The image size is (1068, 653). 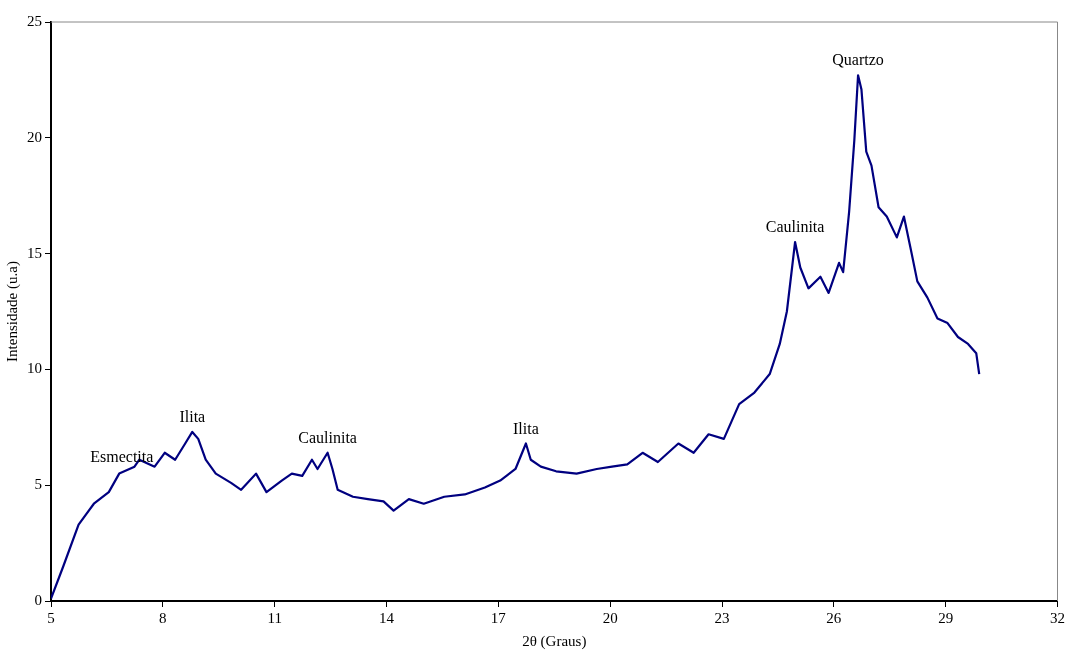 What do you see at coordinates (34, 20) in the screenshot?
I see `y-tick-label: 25` at bounding box center [34, 20].